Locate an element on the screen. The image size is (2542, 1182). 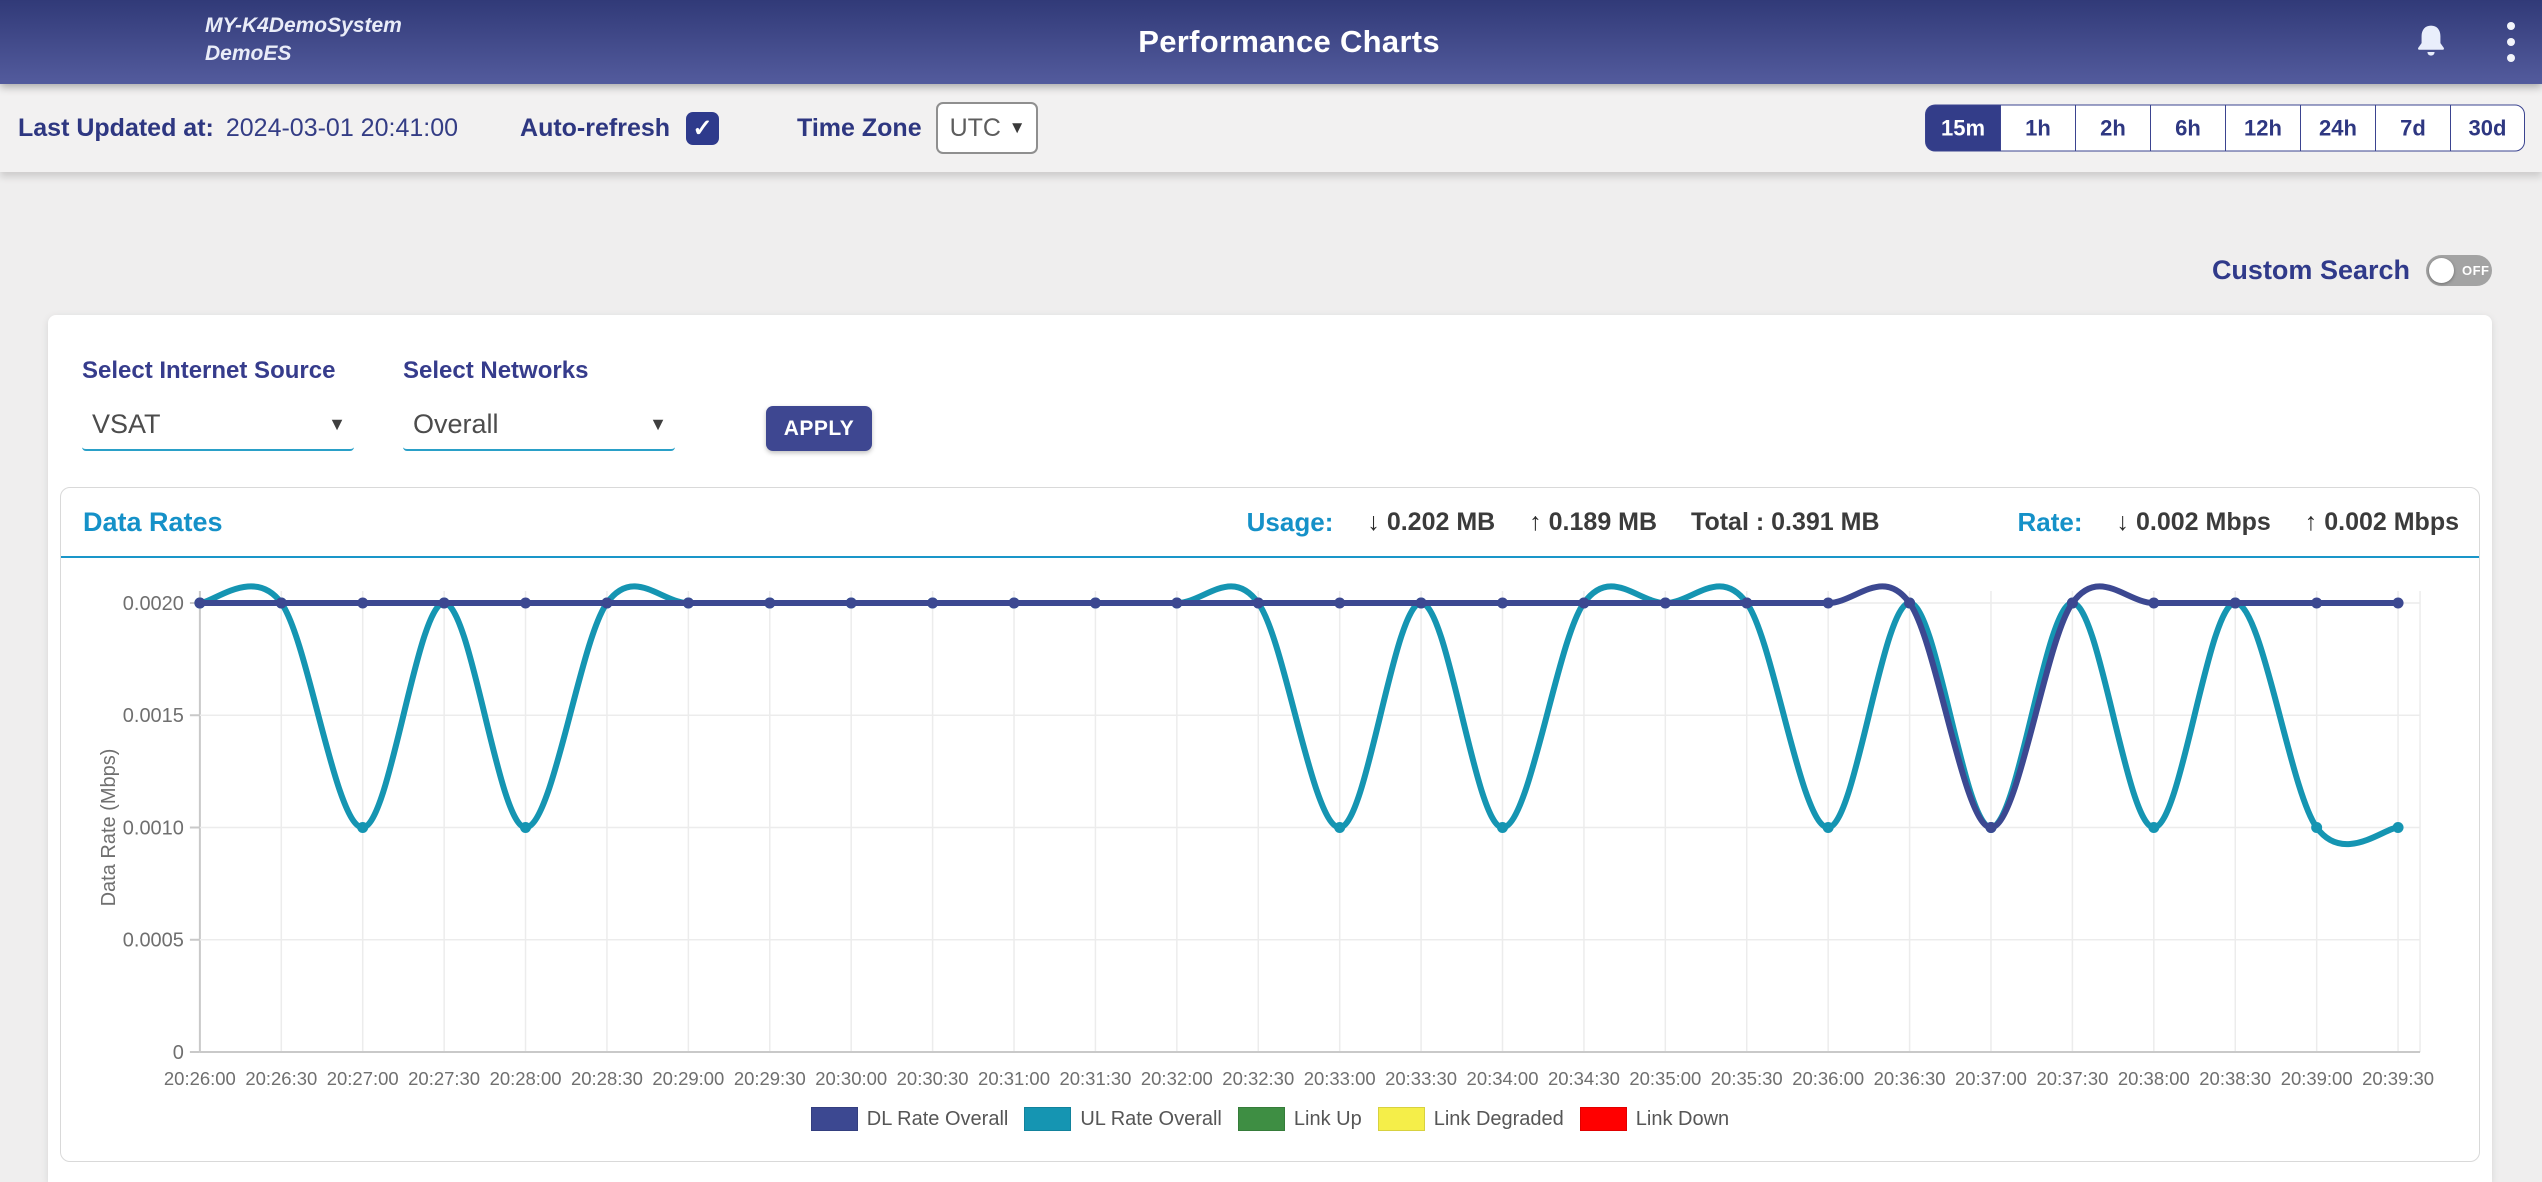
apply-button: APPLY is located at coordinates (819, 428).